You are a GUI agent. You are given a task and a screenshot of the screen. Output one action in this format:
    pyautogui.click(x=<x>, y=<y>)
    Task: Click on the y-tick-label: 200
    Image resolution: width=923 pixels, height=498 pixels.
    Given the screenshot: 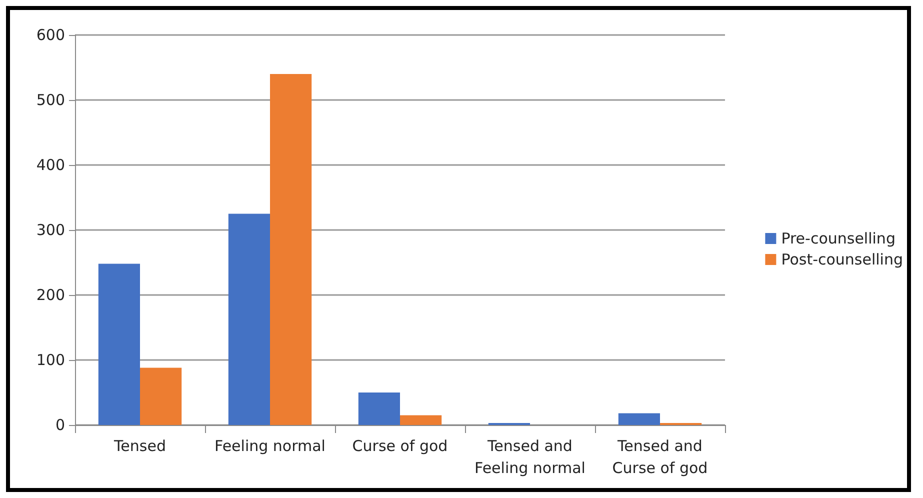 What is the action you would take?
    pyautogui.click(x=50, y=295)
    